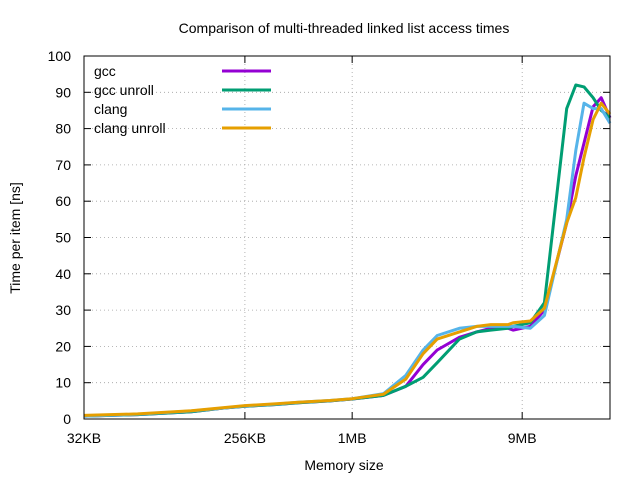  What do you see at coordinates (63, 238) in the screenshot?
I see `y-tick-label: 50` at bounding box center [63, 238].